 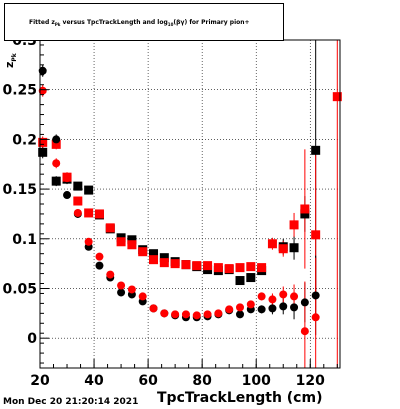 What do you see at coordinates (202, 381) in the screenshot?
I see `x-tick-label: 80` at bounding box center [202, 381].